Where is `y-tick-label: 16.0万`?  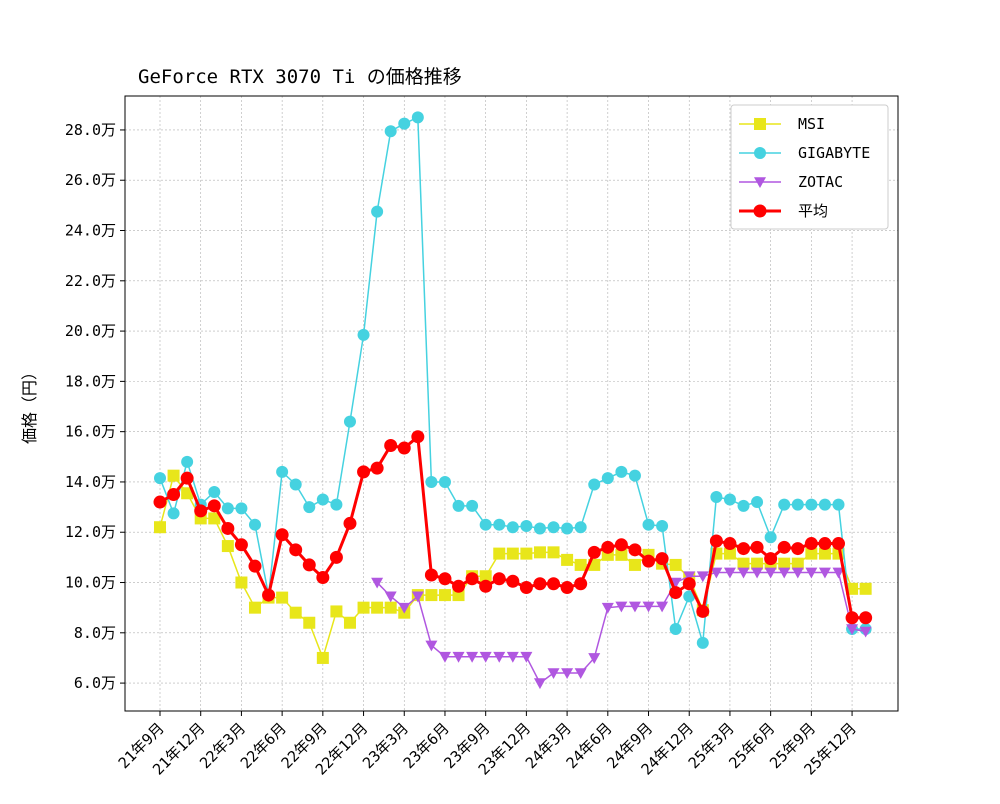
y-tick-label: 16.0万 is located at coordinates (90, 432).